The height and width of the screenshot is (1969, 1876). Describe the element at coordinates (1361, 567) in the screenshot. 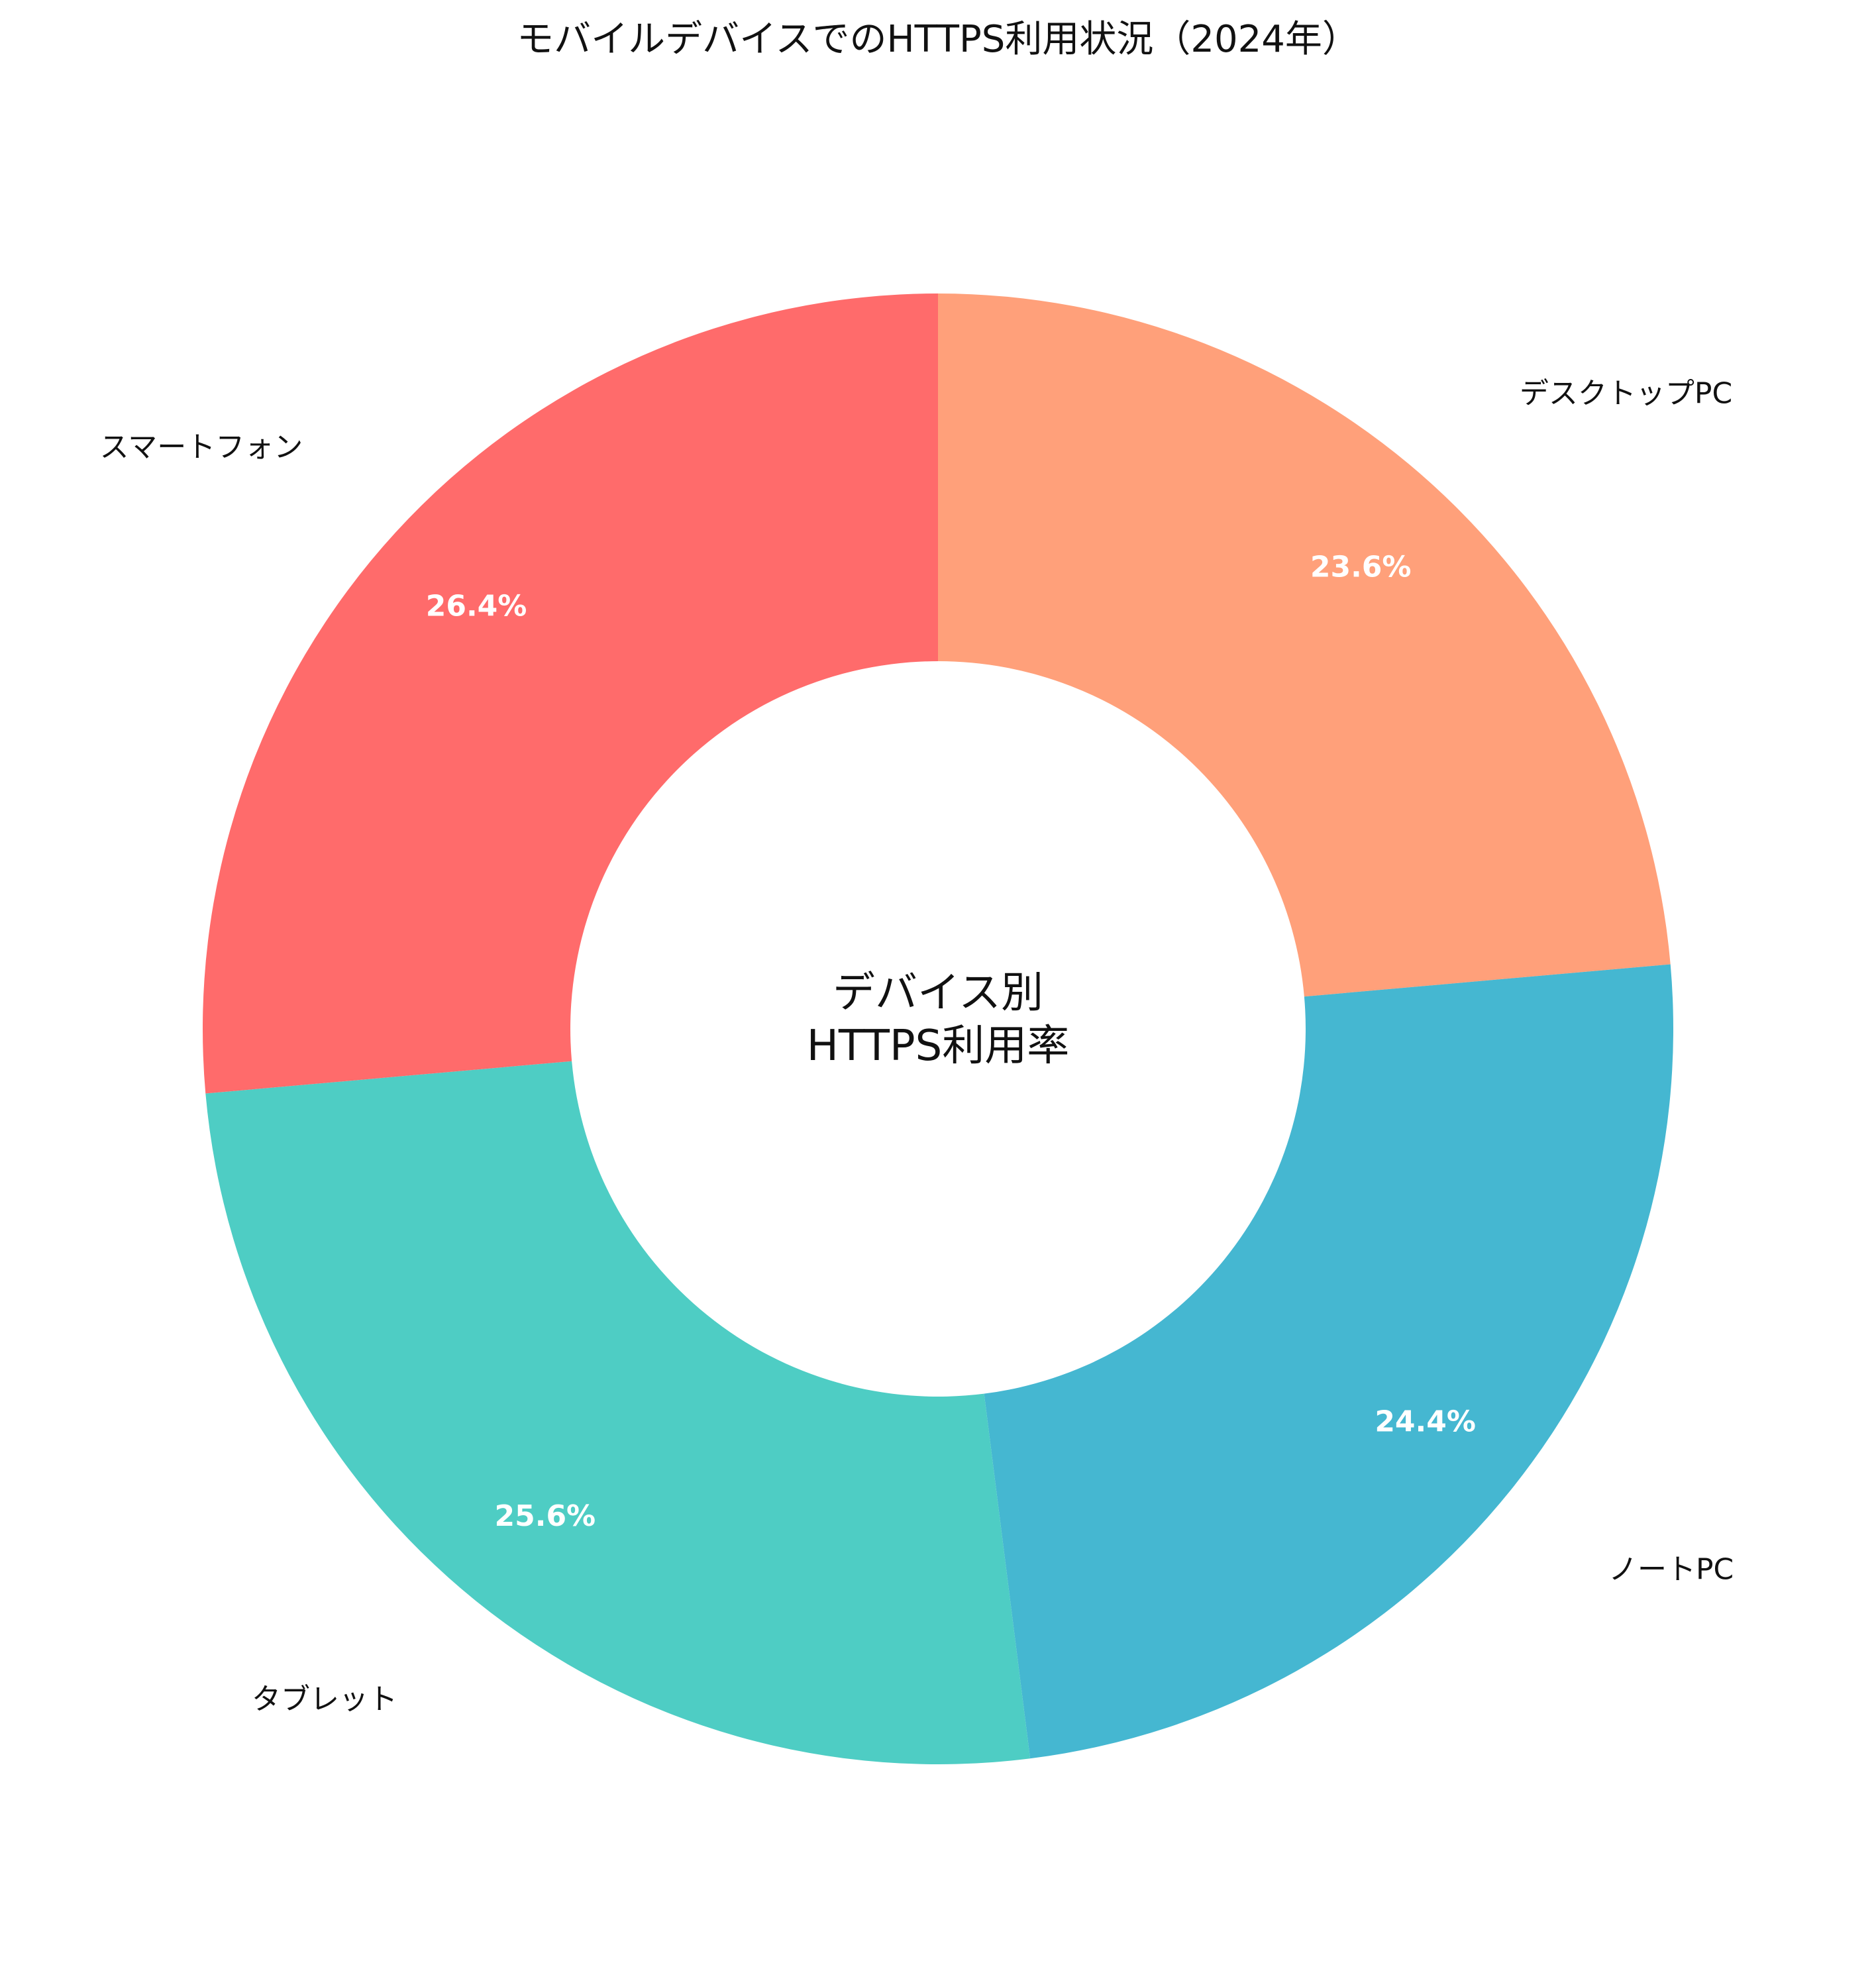

I see `pct-label-0: 23.6%` at that location.